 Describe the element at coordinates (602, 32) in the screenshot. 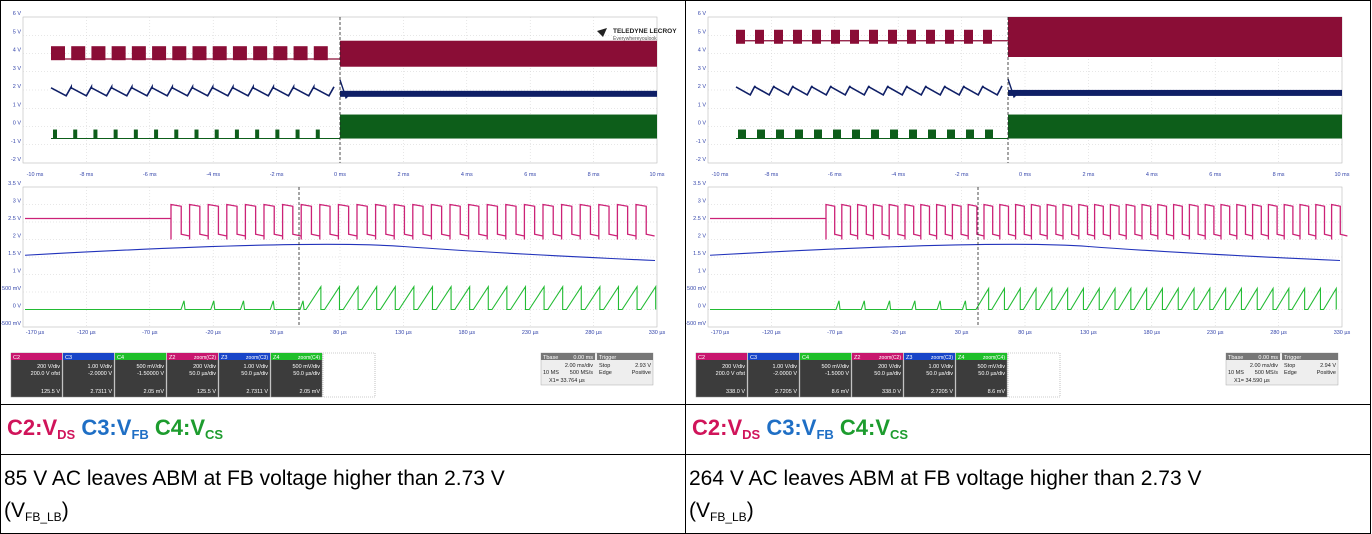

I see `brand-mark-icon` at that location.